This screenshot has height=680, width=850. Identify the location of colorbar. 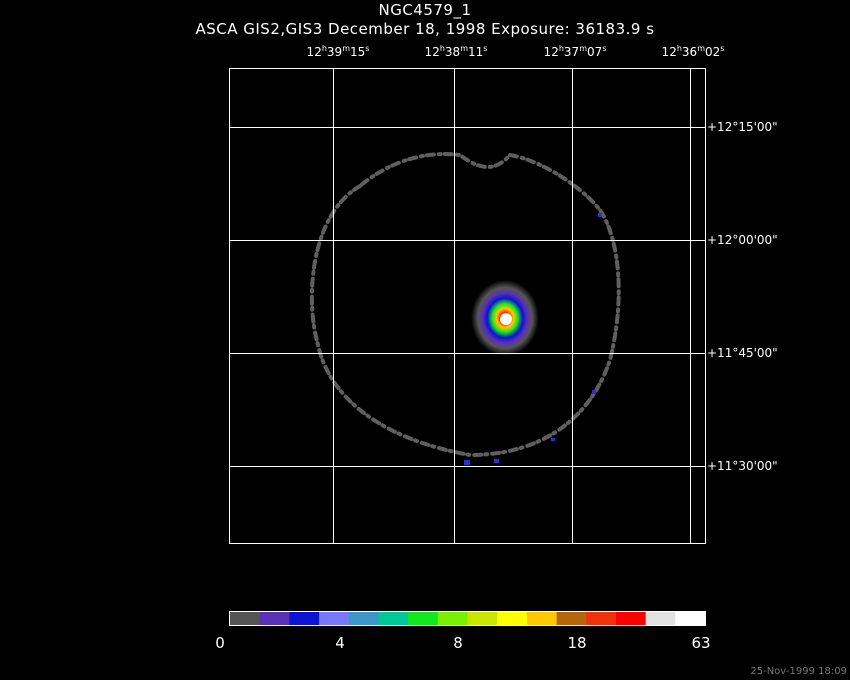
(468, 618).